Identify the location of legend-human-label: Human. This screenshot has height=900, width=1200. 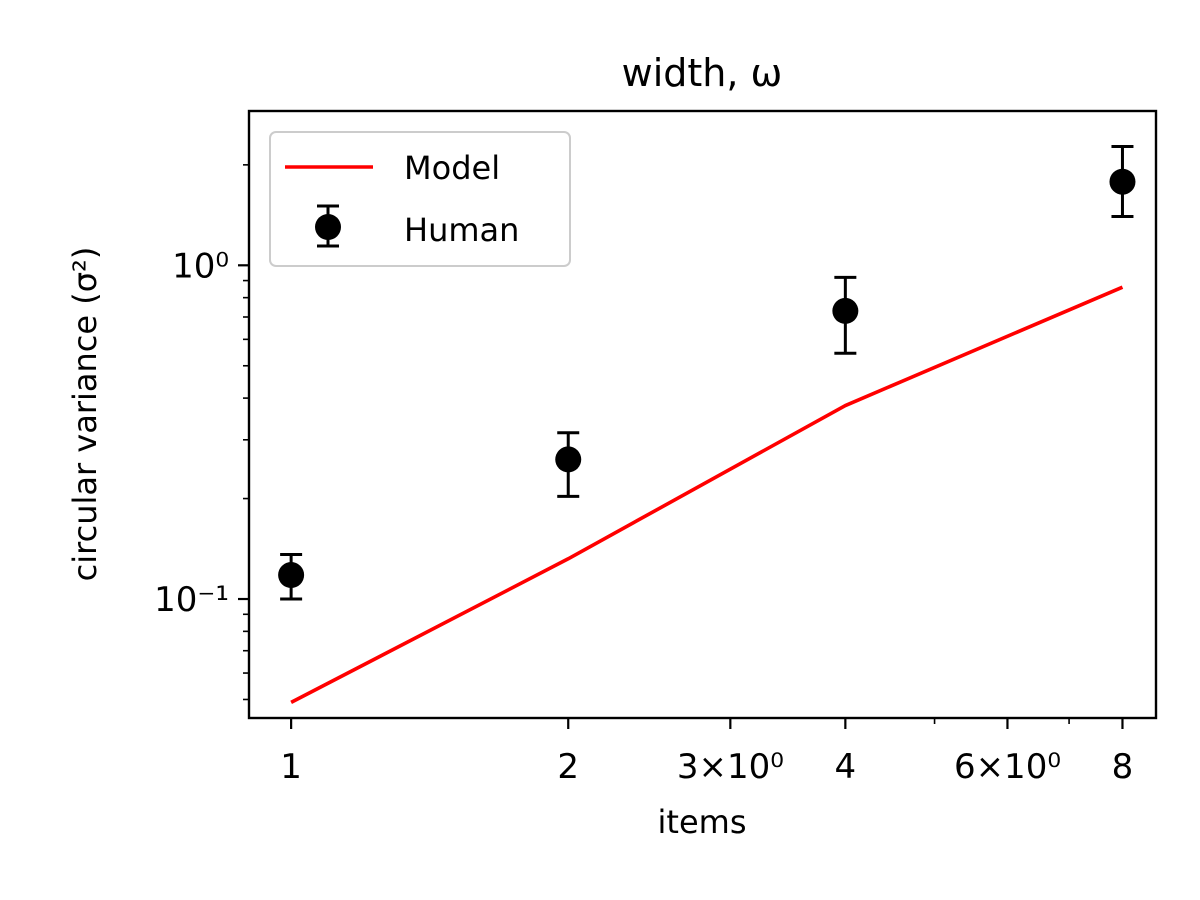
(461, 230).